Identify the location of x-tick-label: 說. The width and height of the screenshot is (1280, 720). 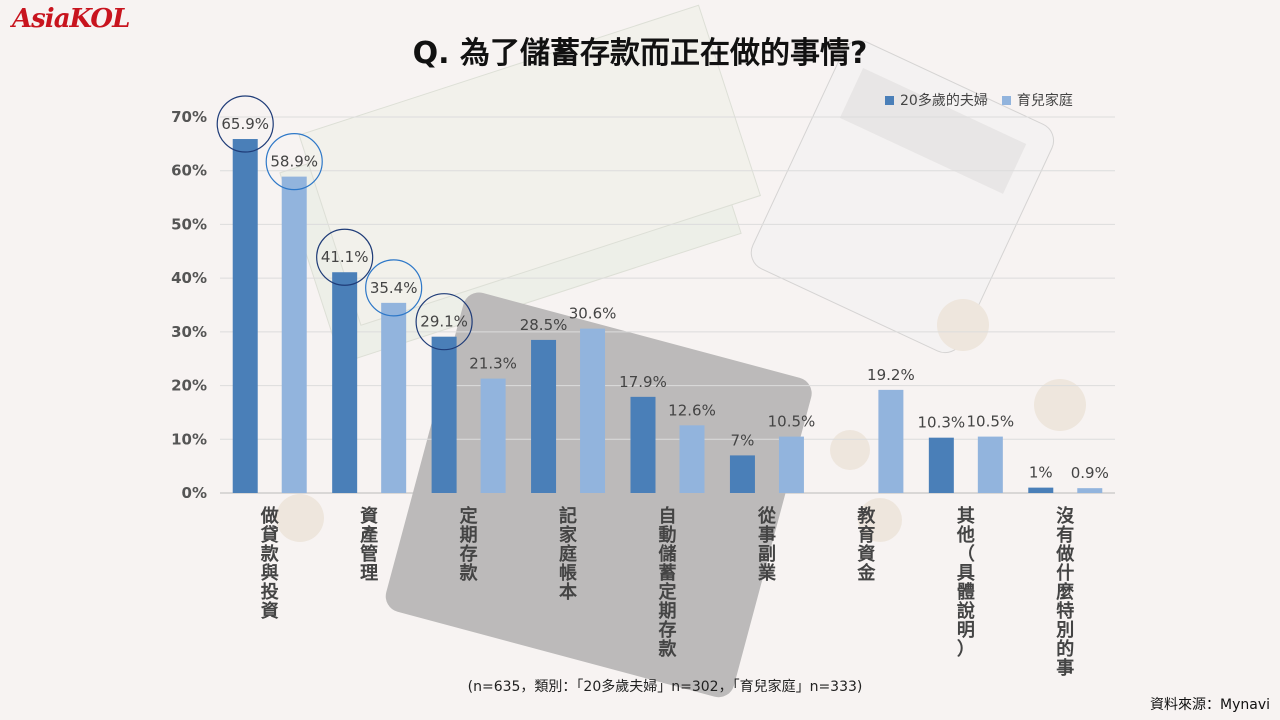
(966, 611).